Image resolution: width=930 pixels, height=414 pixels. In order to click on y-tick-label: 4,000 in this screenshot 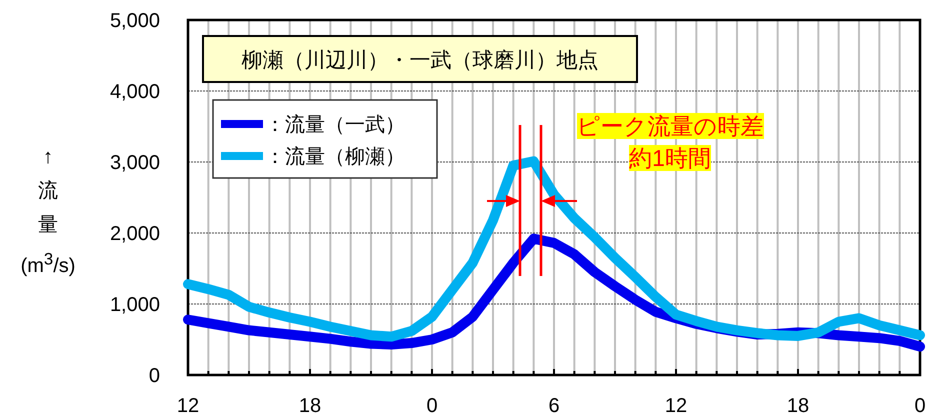, I will do `click(135, 92)`.